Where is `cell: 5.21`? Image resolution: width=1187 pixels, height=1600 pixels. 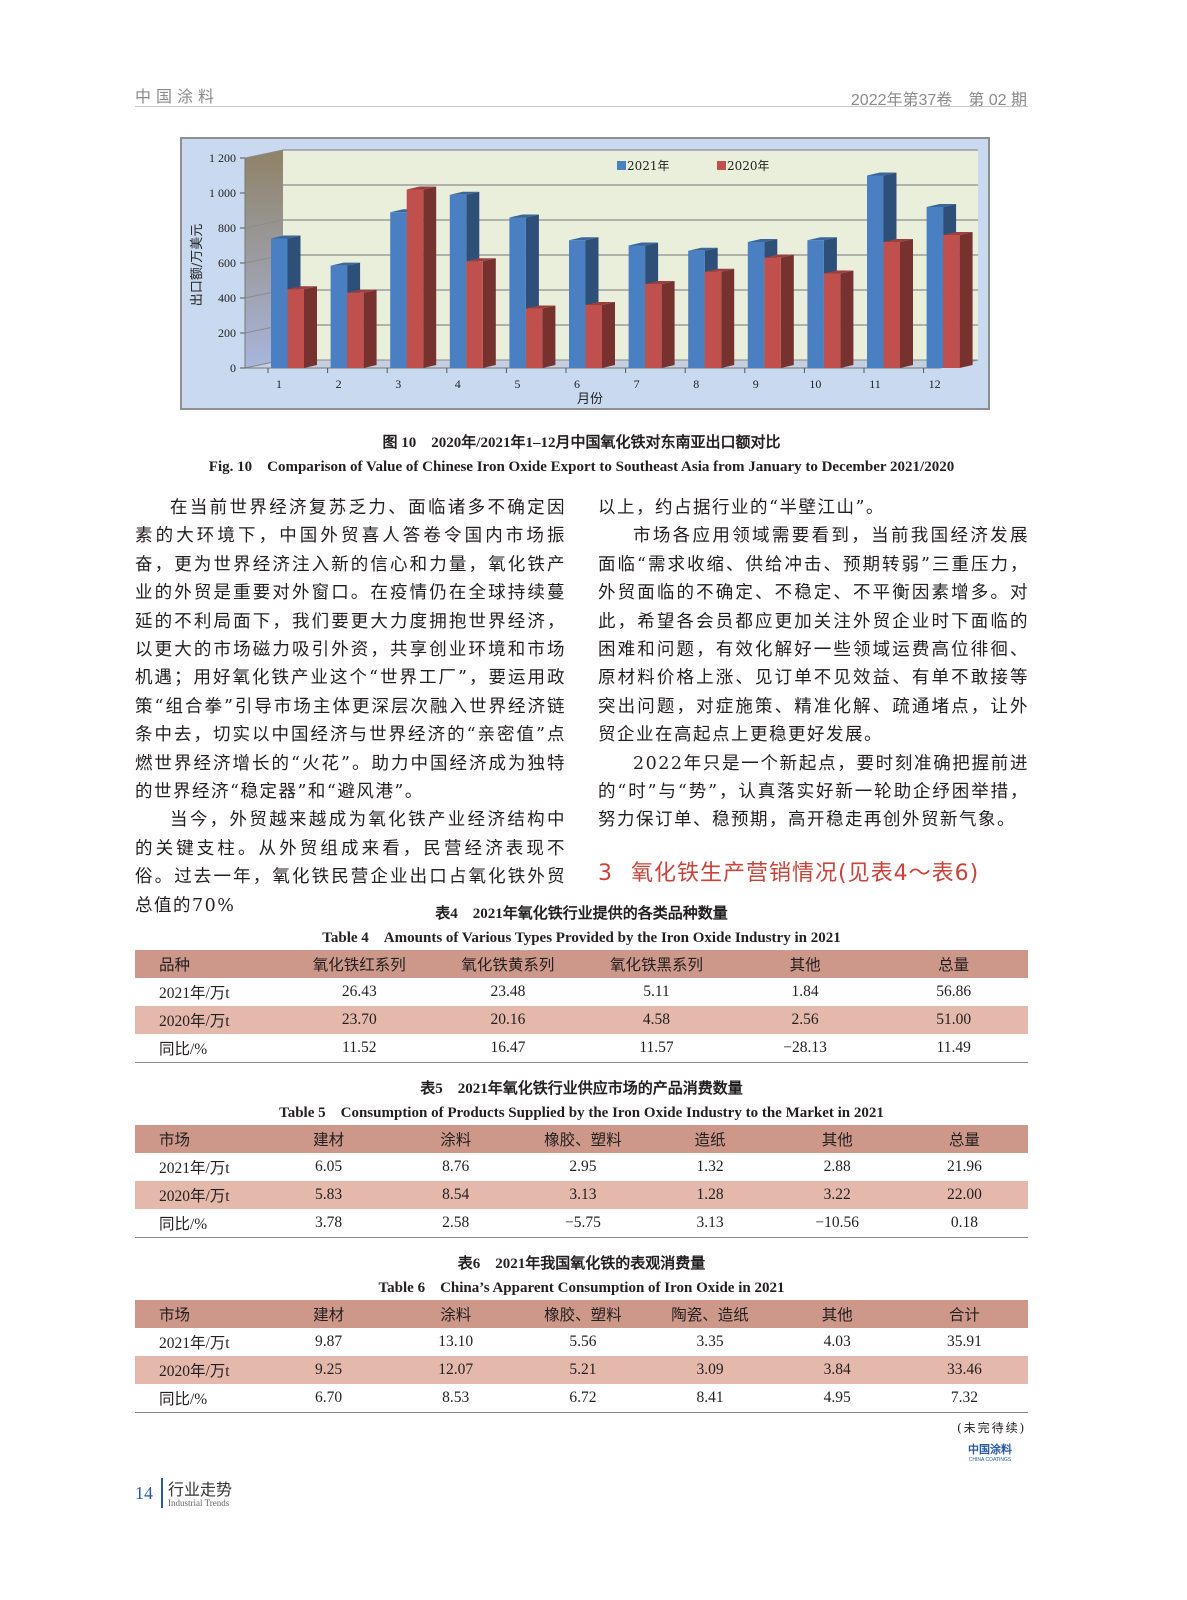 cell: 5.21 is located at coordinates (583, 1370).